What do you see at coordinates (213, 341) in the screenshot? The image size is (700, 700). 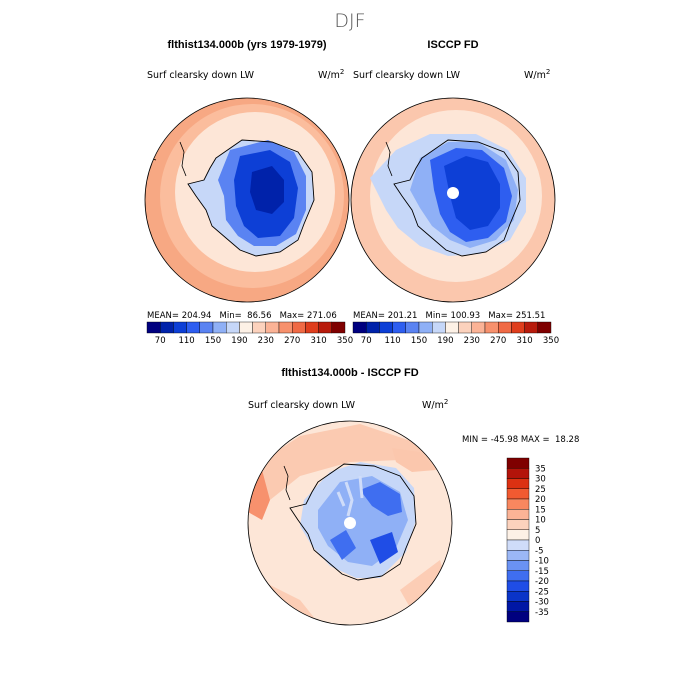 I see `colorbar-model-tick-label: 150` at bounding box center [213, 341].